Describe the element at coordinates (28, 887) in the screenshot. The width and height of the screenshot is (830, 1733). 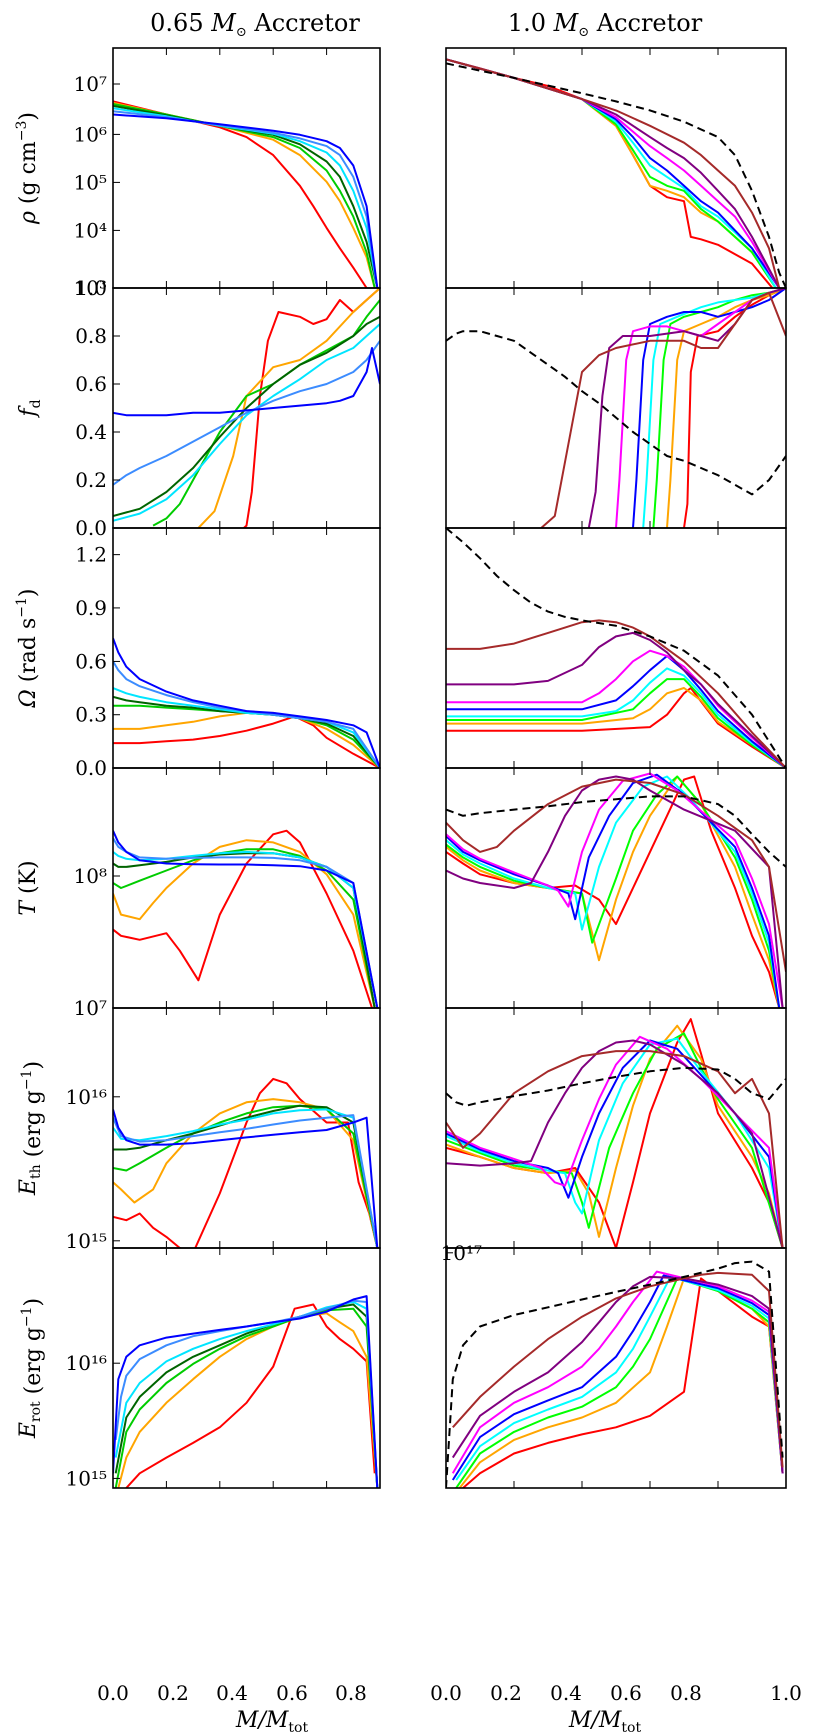
I see `y-axis-label: T (K)` at that location.